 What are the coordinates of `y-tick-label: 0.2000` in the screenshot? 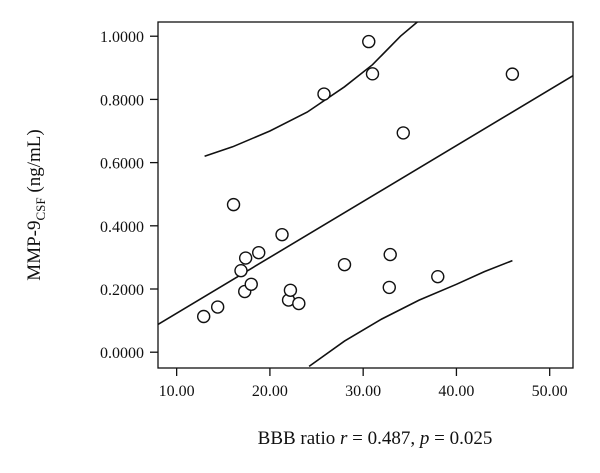 It's located at (122, 290).